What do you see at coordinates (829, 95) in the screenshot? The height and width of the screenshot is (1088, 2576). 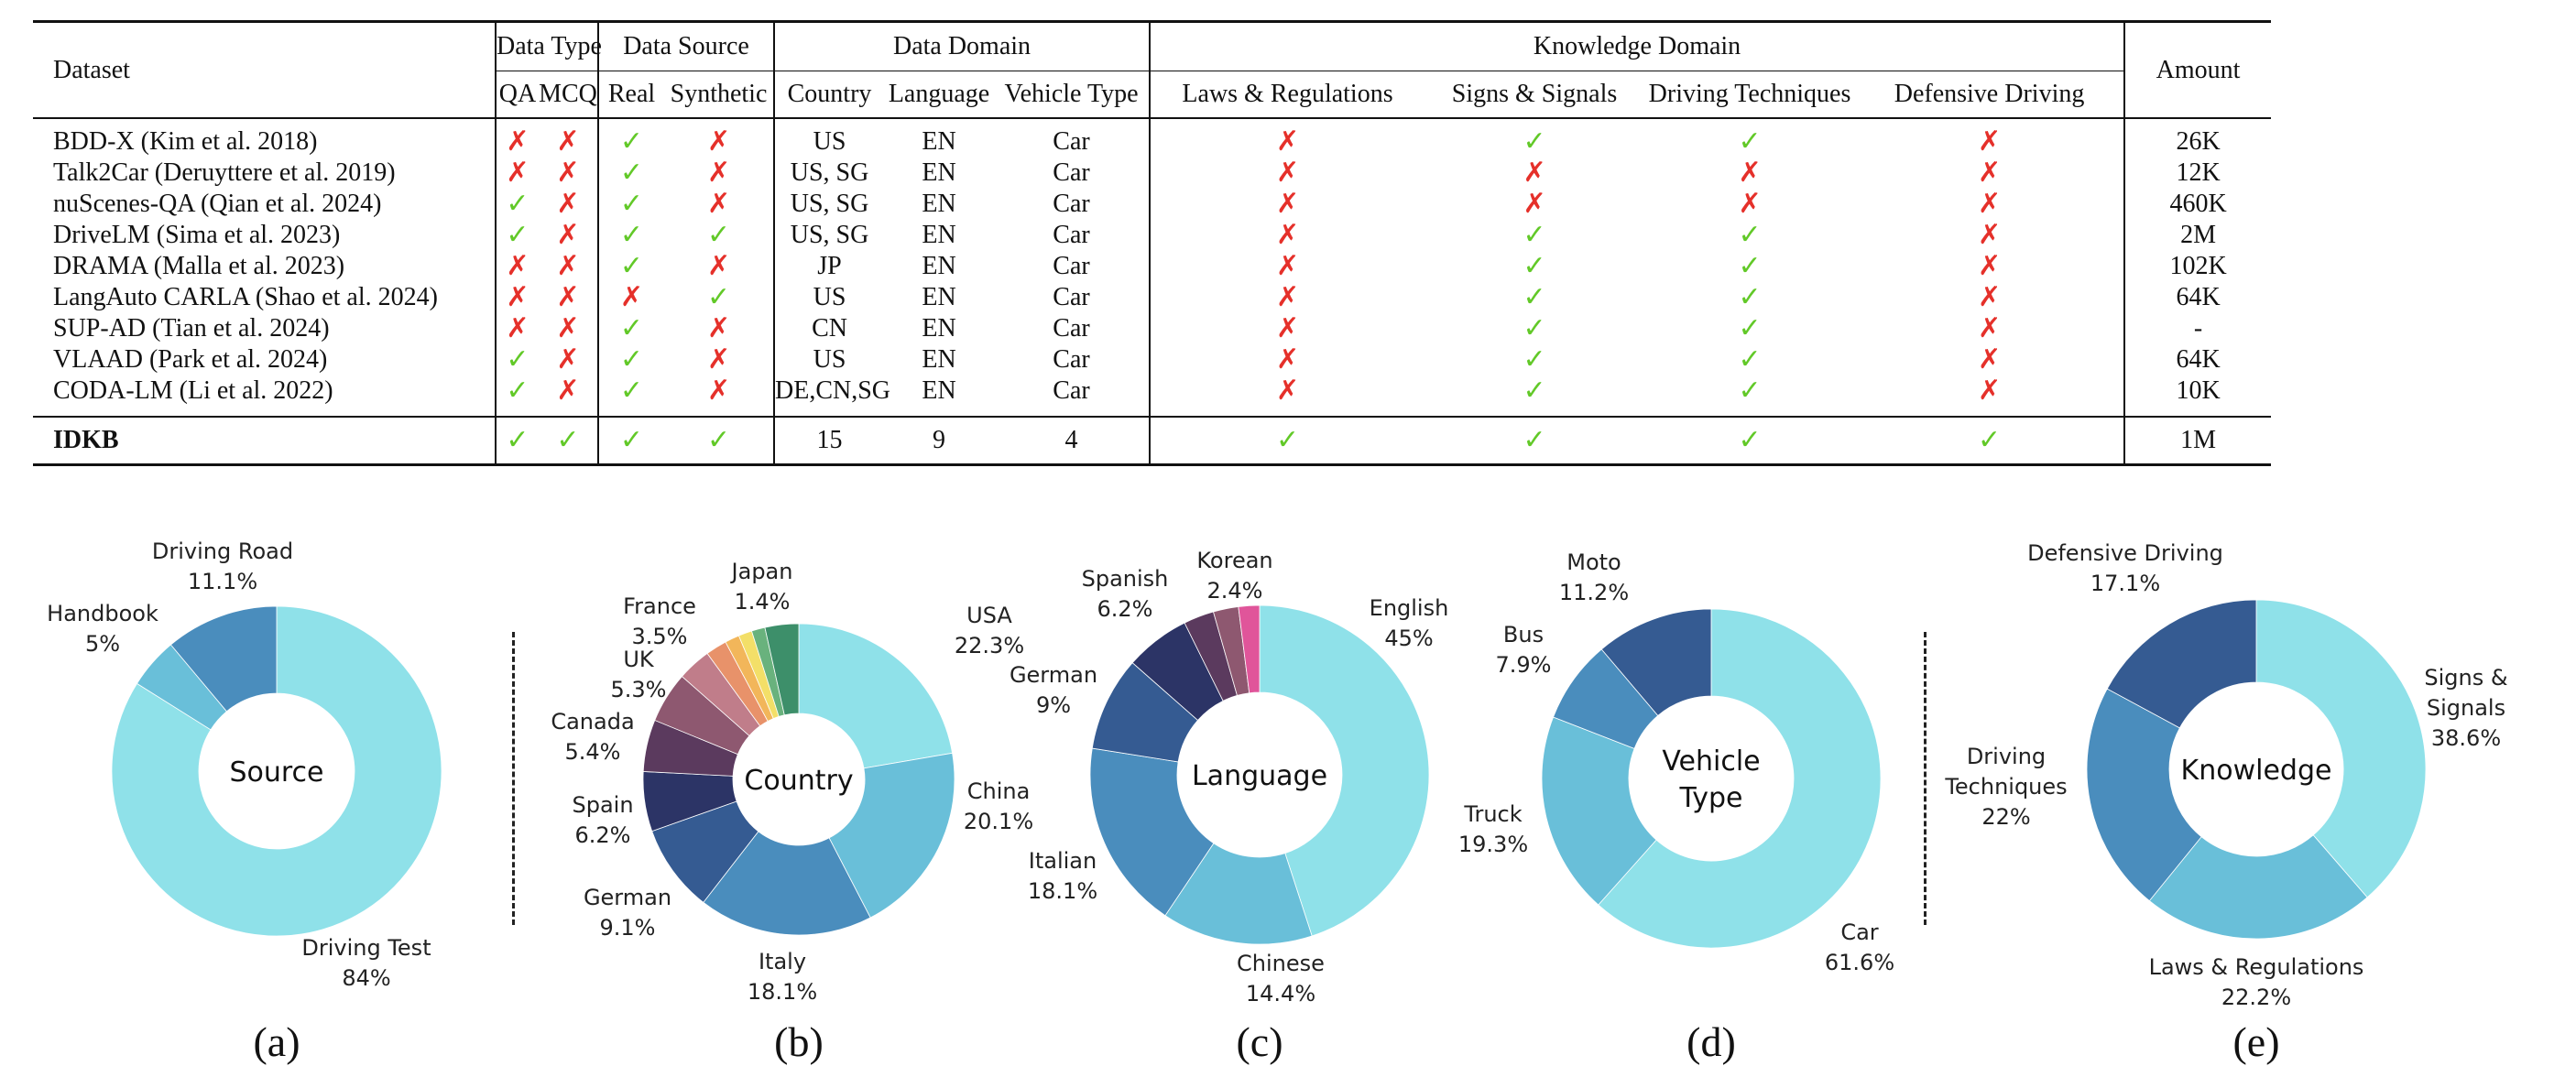 I see `header-country: Country` at bounding box center [829, 95].